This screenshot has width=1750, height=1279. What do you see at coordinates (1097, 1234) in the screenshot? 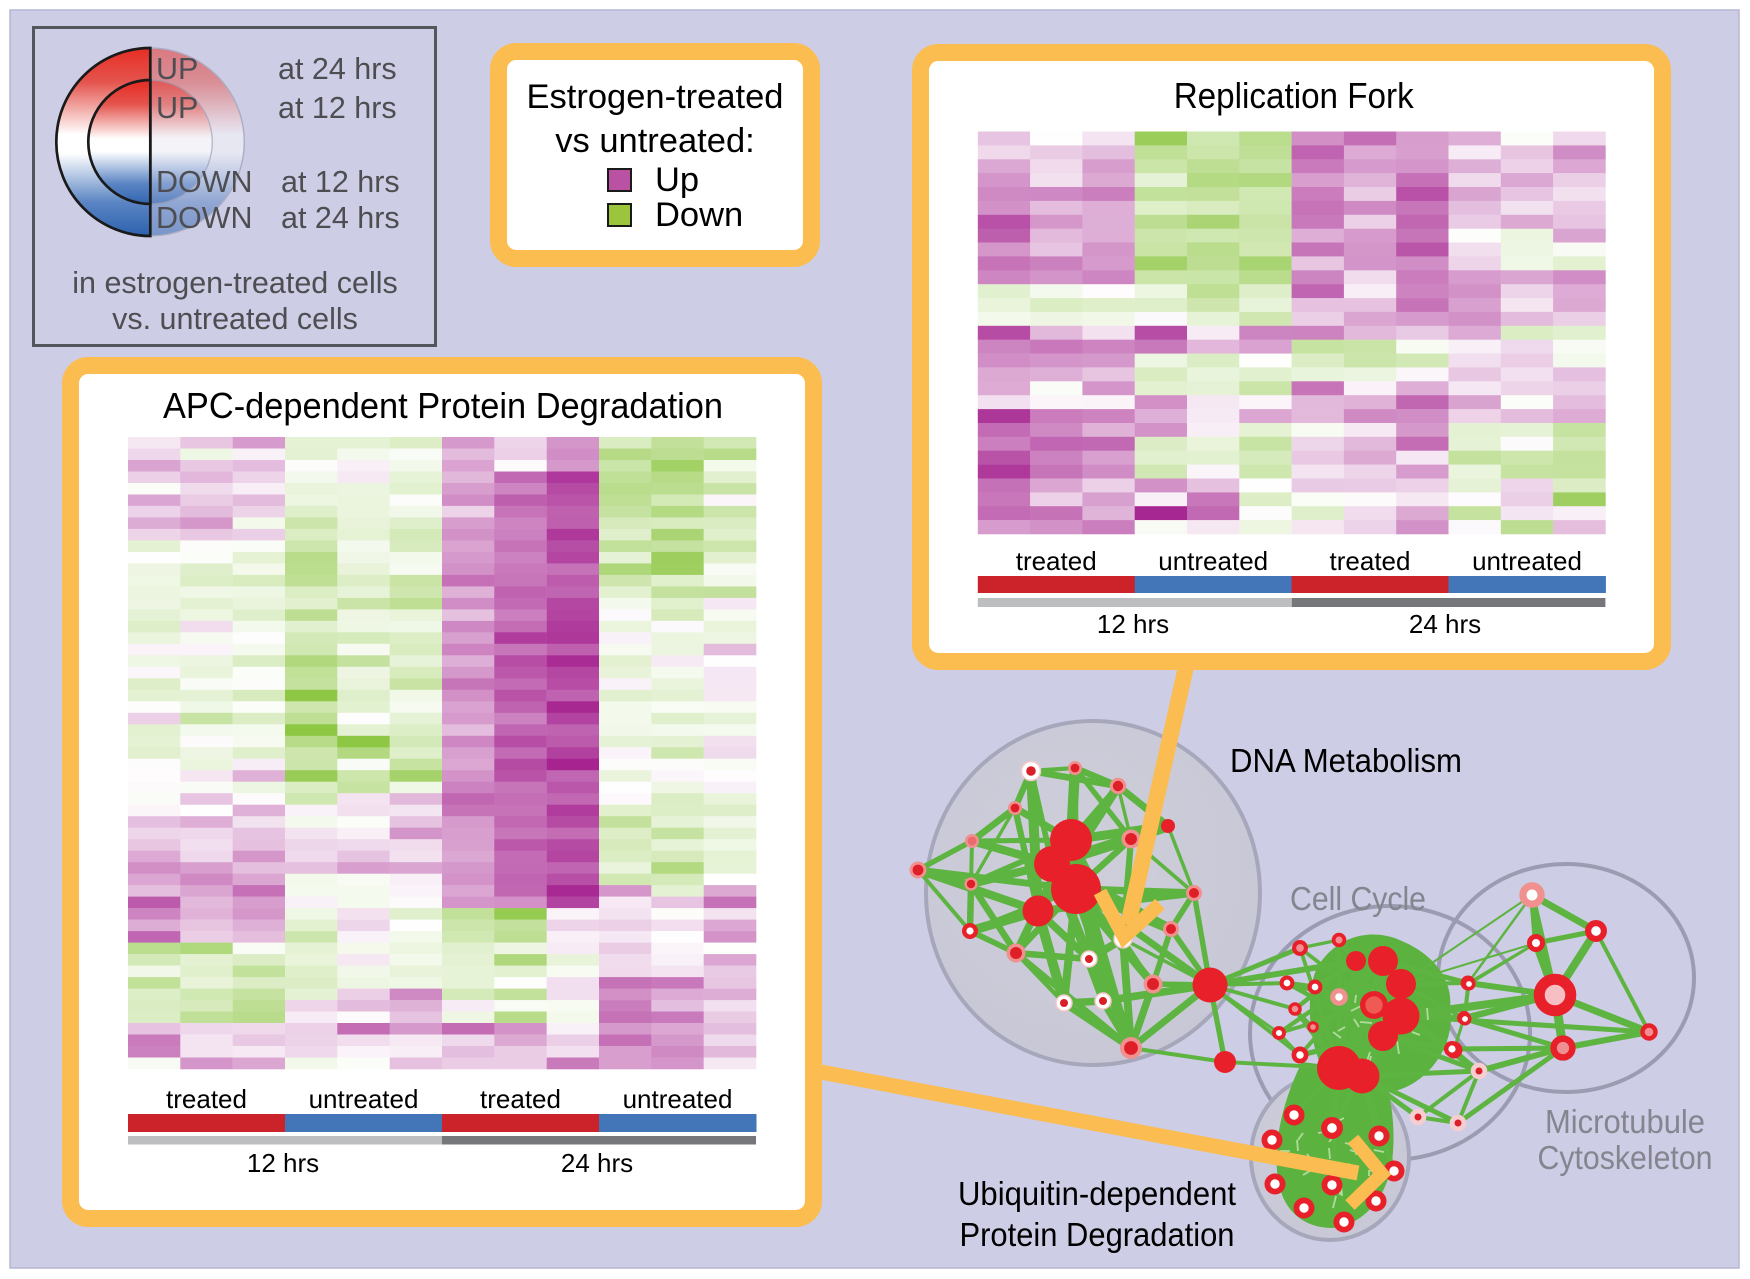
I see `svg-text: Protein Degradation` at bounding box center [1097, 1234].